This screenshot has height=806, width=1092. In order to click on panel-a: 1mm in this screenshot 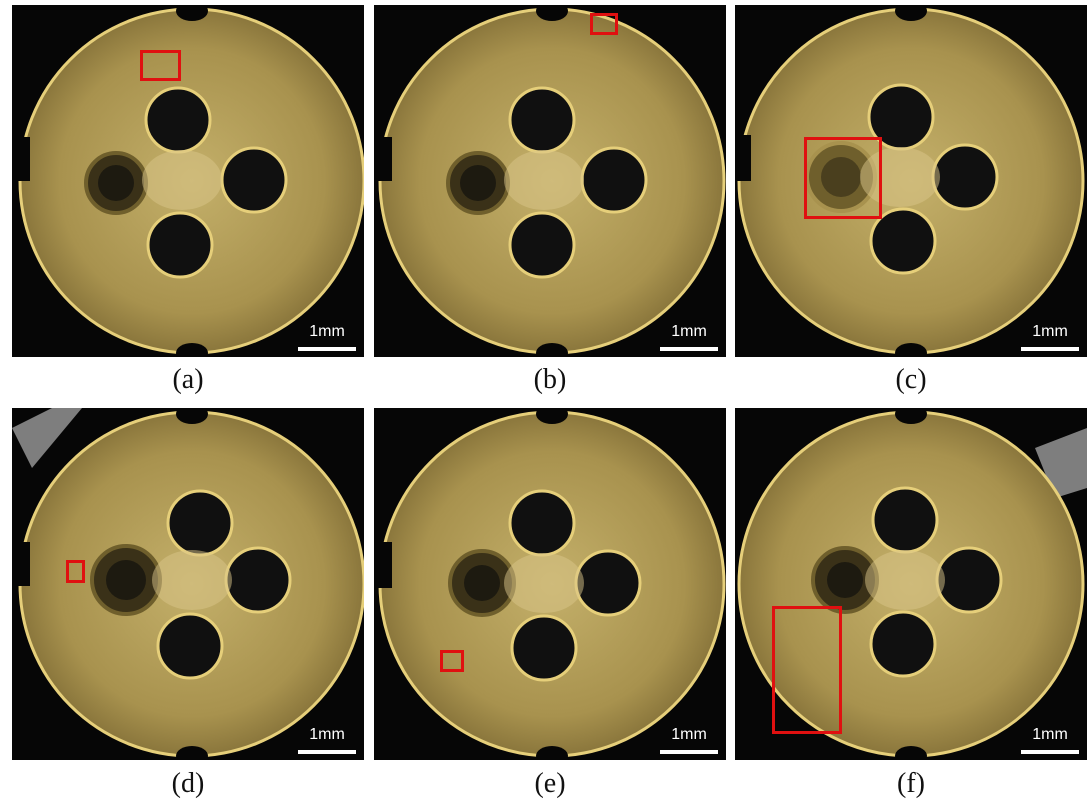, I will do `click(188, 181)`.